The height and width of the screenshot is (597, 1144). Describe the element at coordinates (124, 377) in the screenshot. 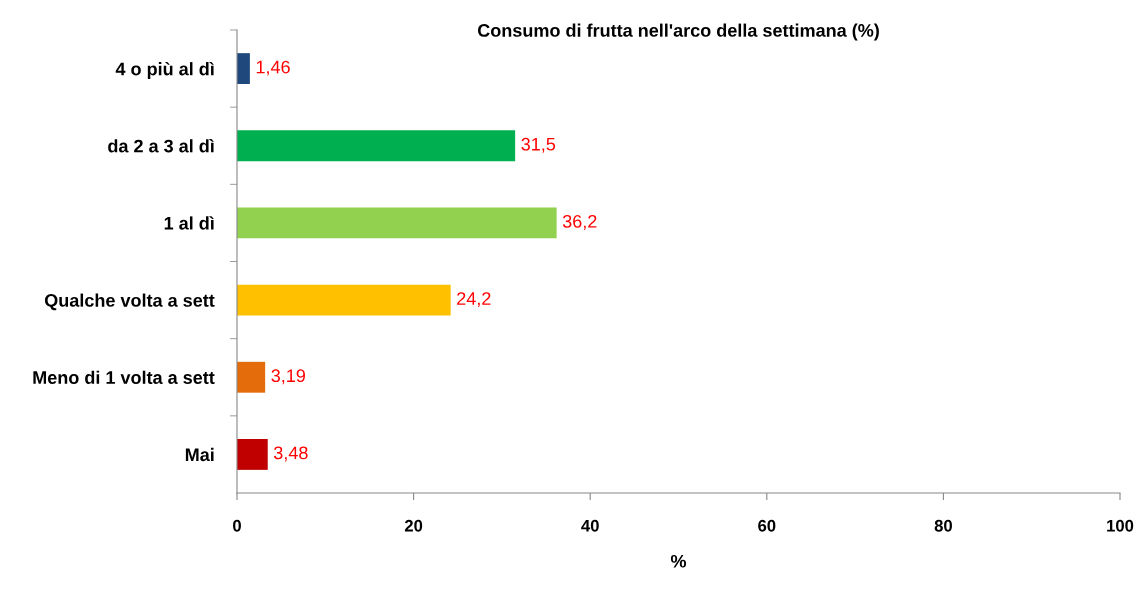

I see `y-tick-label: Meno di 1 volta a sett` at that location.